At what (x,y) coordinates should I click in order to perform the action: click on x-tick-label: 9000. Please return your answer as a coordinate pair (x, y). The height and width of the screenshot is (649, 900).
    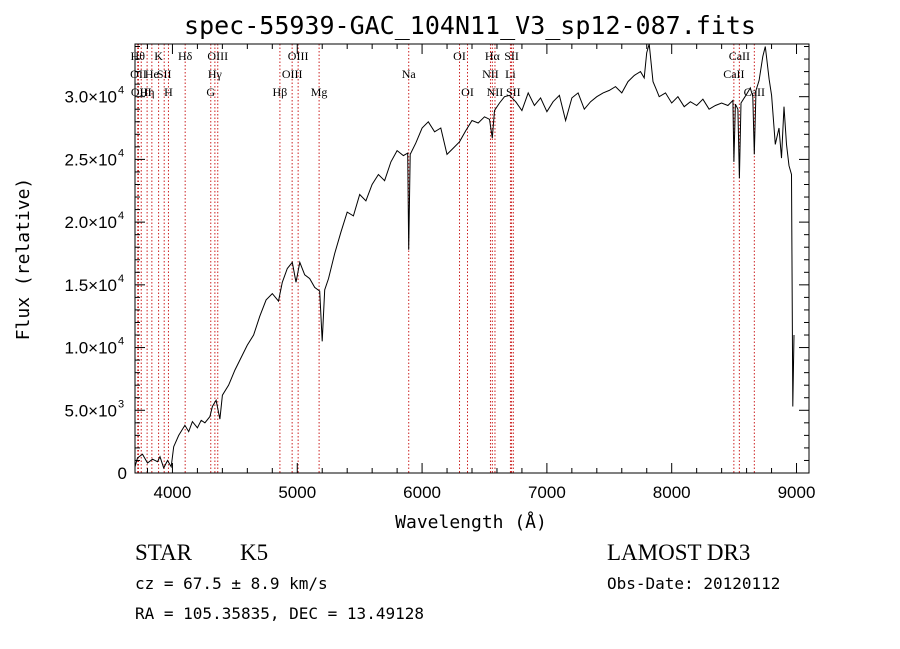
    Looking at the image, I should click on (797, 492).